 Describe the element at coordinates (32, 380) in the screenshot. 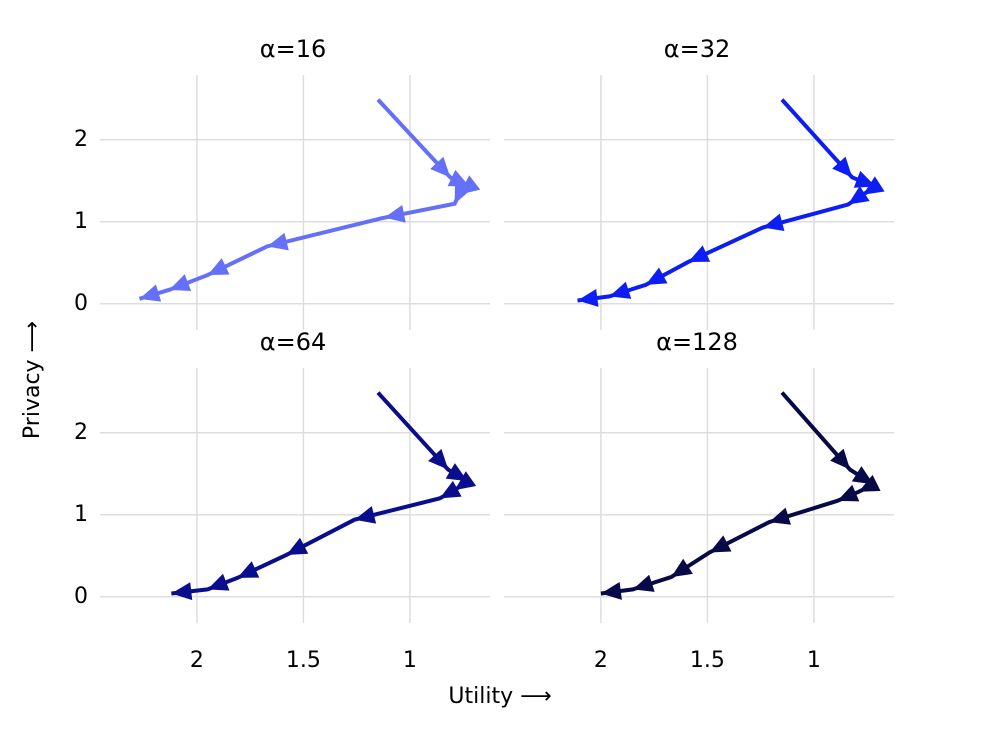

I see `y-axis-label: Privacy ⟶` at that location.